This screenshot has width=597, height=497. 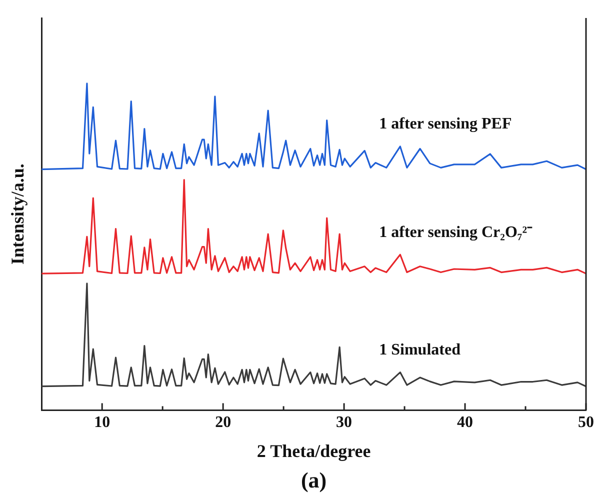 I want to click on series-label: 1 after sensing Cr₂O₇²⁻, so click(x=456, y=232).